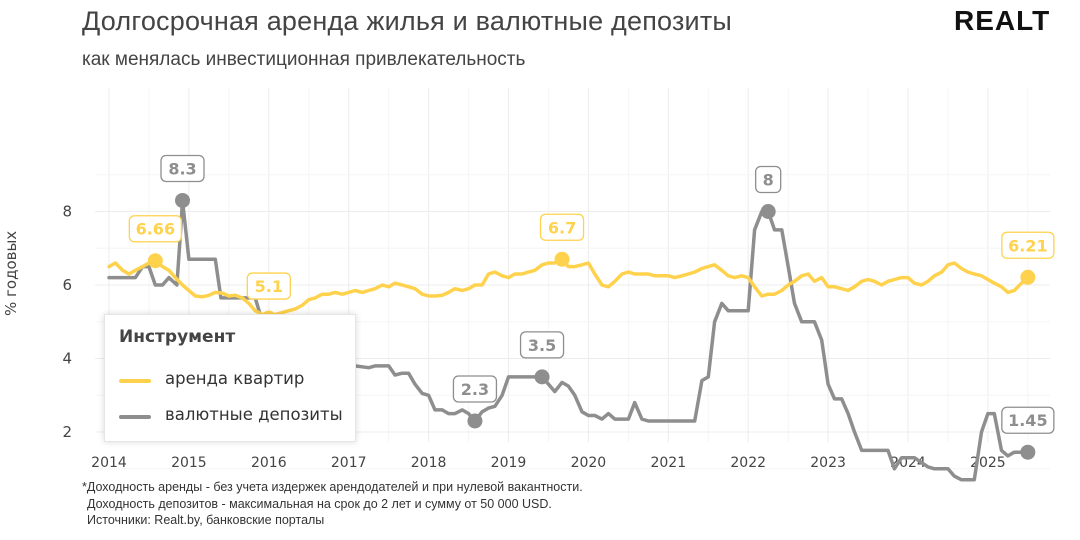 Image resolution: width=1080 pixels, height=540 pixels. Describe the element at coordinates (109, 463) in the screenshot. I see `x-tick-label: 2014` at that location.